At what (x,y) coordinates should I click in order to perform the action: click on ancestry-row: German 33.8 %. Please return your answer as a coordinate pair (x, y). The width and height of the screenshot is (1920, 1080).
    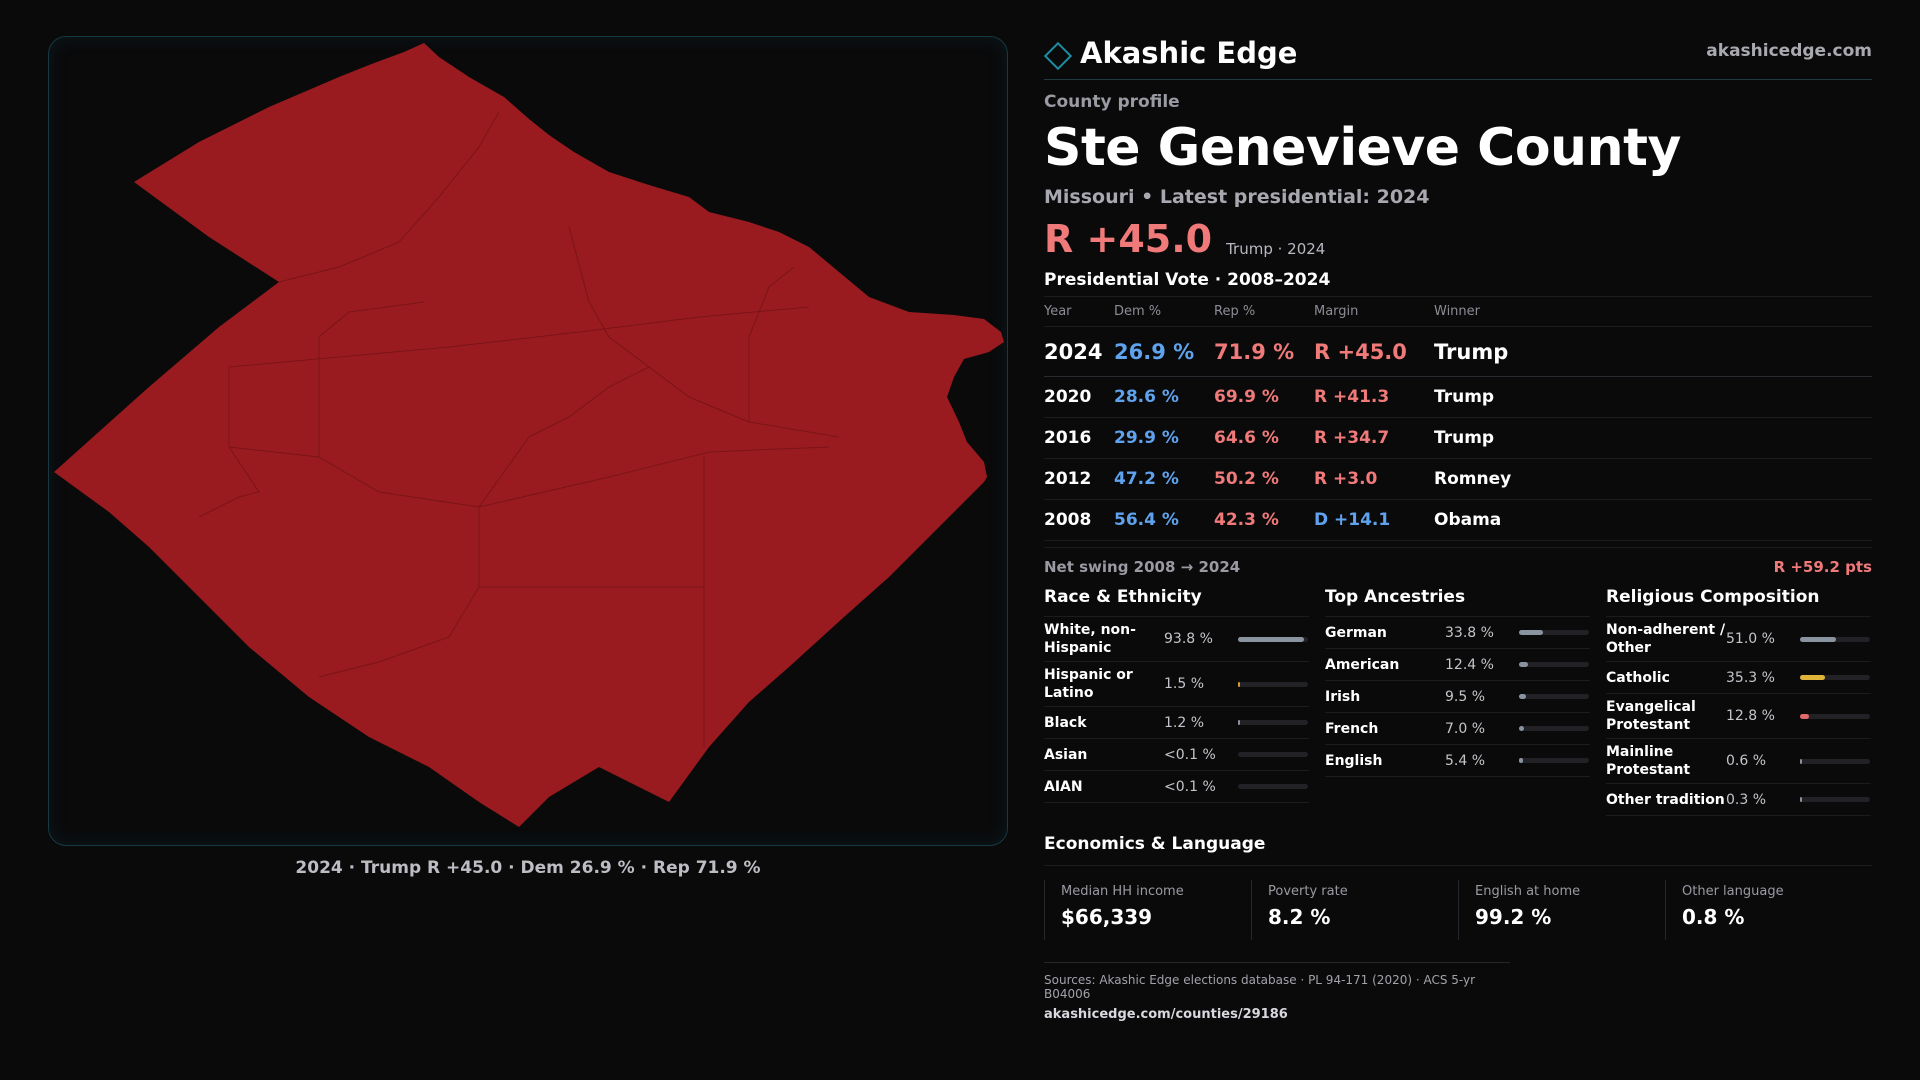
    Looking at the image, I should click on (1457, 633).